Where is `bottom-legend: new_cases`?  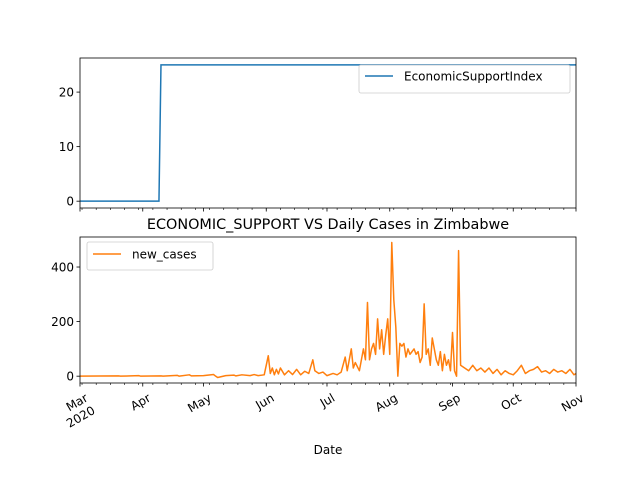 bottom-legend: new_cases is located at coordinates (150, 256).